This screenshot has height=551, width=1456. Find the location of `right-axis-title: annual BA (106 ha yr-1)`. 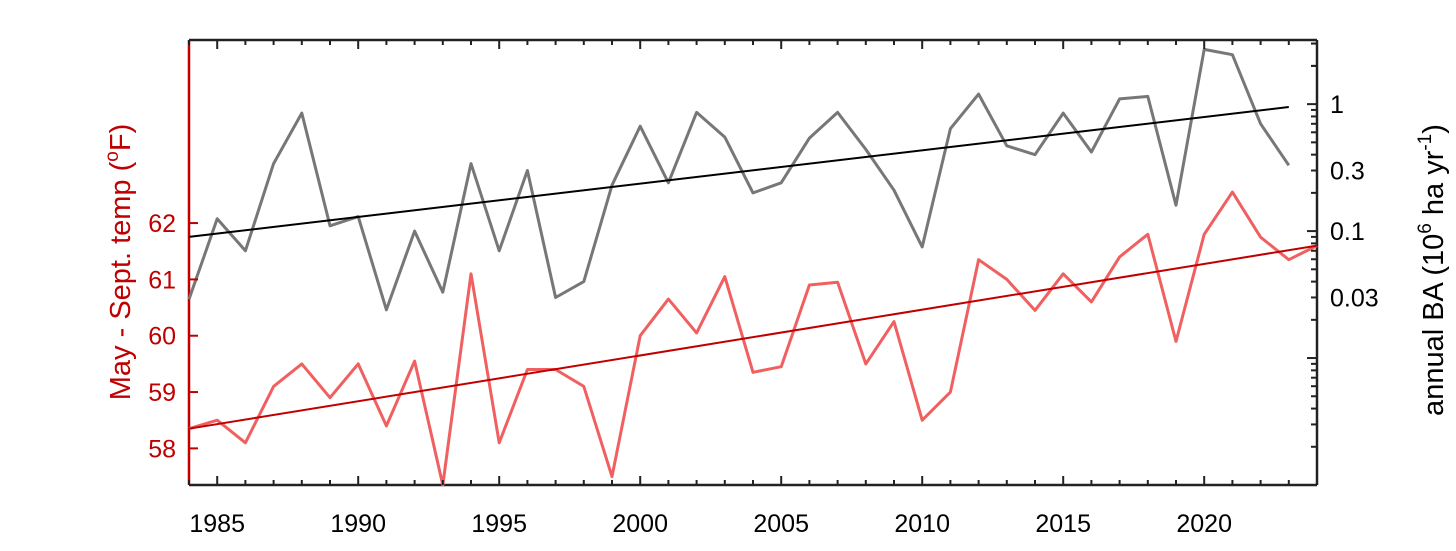

right-axis-title: annual BA (106 ha yr-1) is located at coordinates (1432, 270).